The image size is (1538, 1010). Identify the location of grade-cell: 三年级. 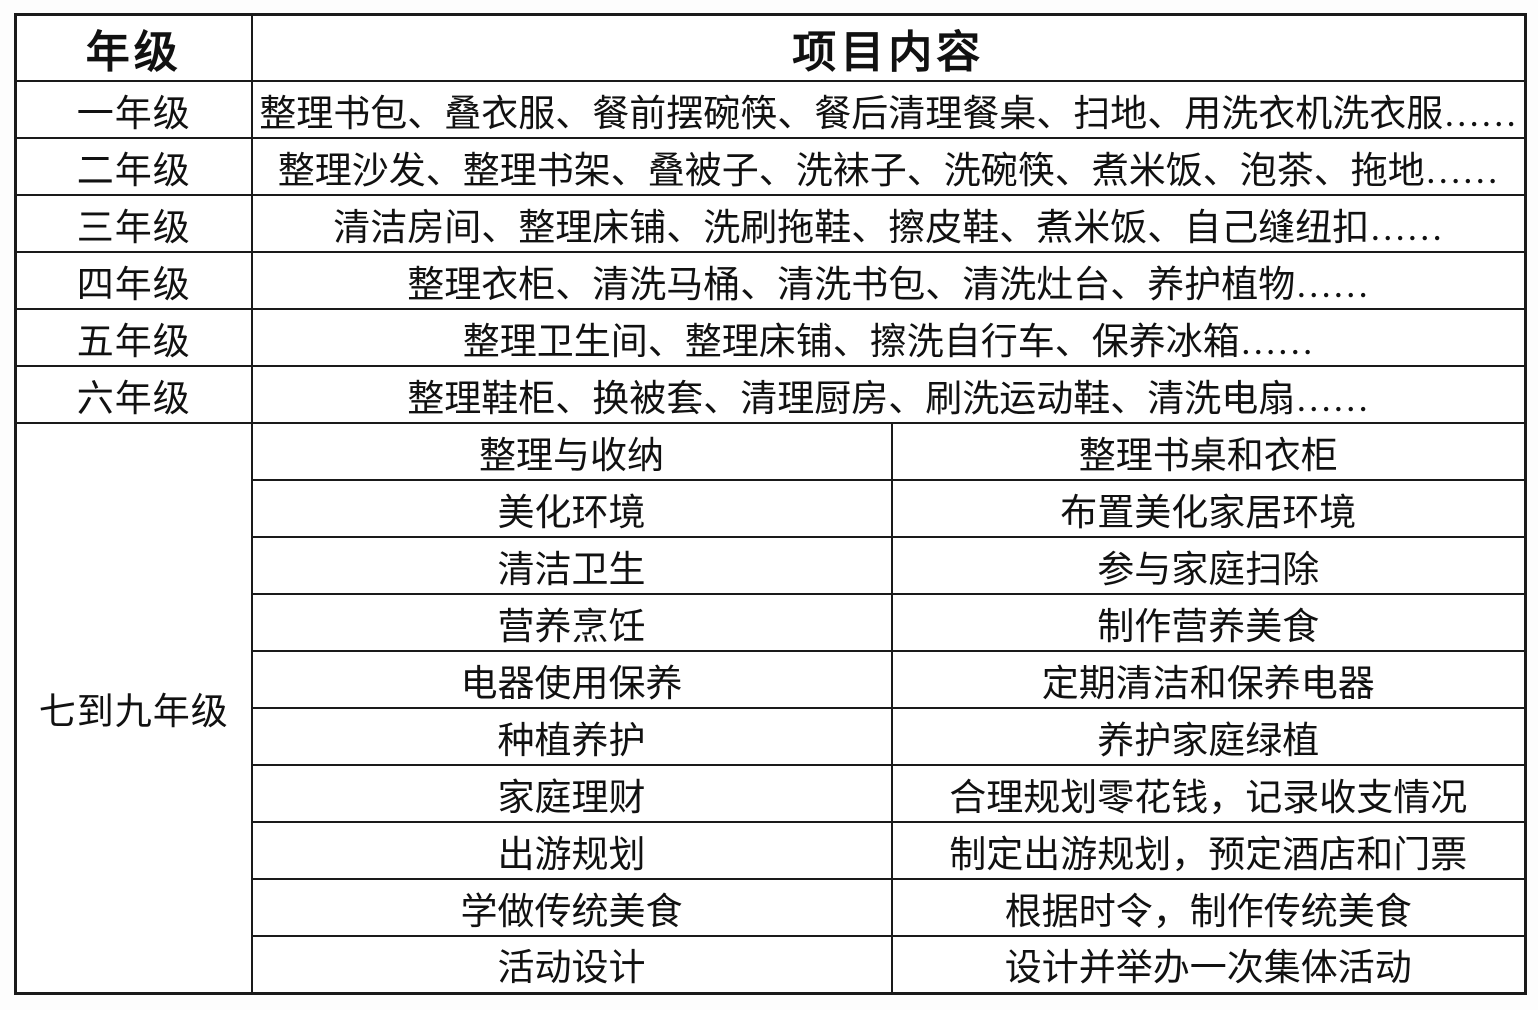
(133, 223).